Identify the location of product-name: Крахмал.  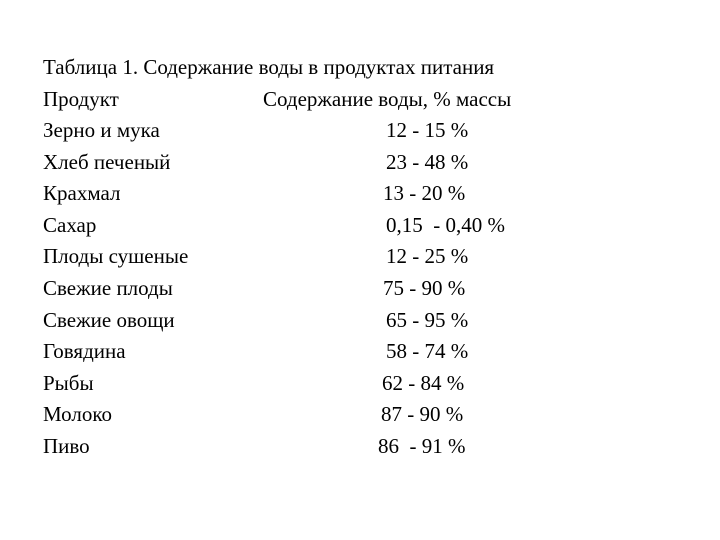
(82, 193).